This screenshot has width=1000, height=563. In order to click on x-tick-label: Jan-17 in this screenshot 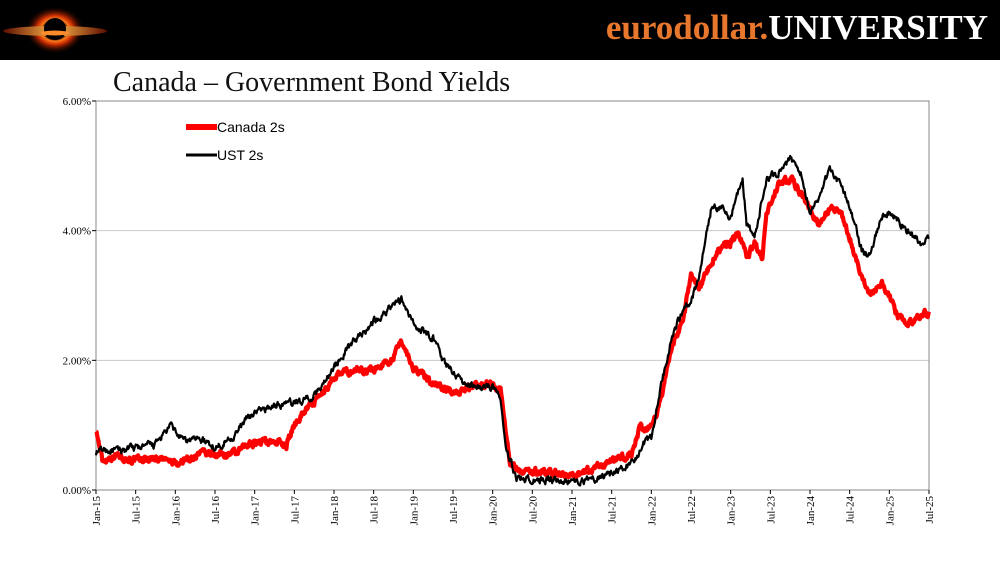, I will do `click(256, 511)`.